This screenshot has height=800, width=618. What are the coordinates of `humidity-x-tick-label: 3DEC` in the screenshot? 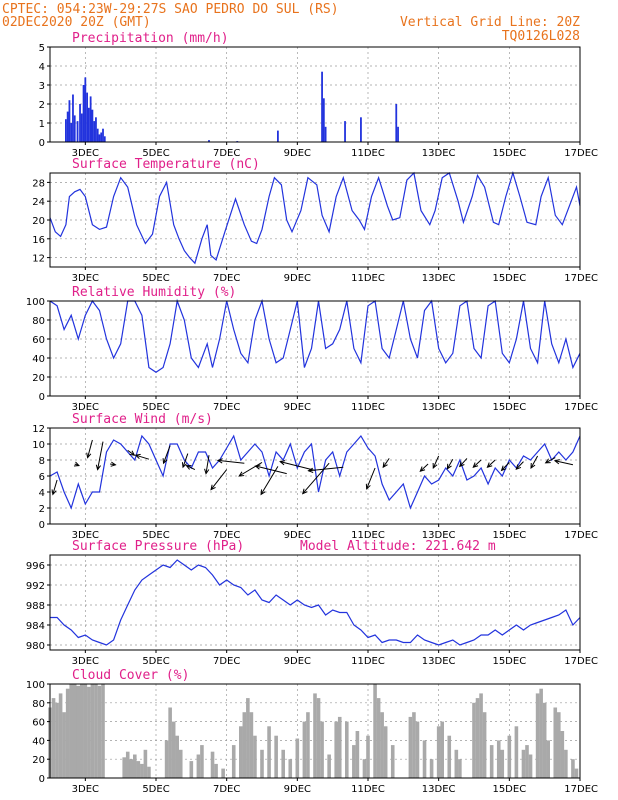 It's located at (85, 407).